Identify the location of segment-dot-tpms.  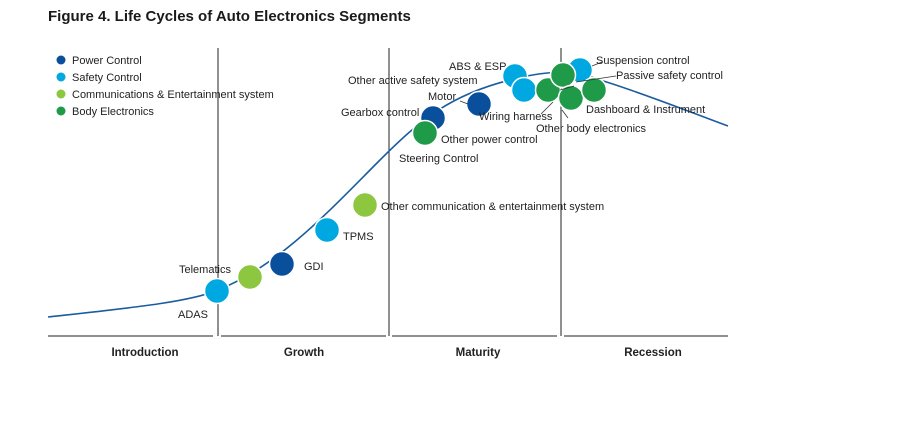
(327, 230).